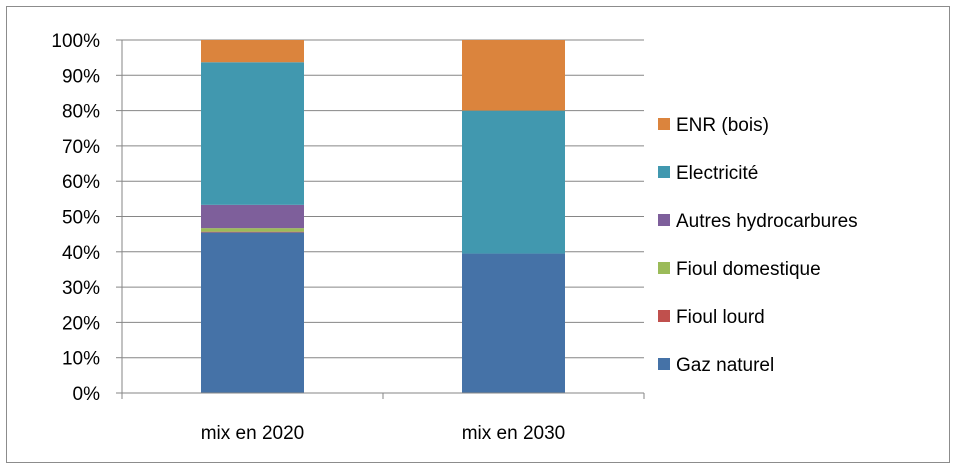 This screenshot has height=470, width=957. Describe the element at coordinates (75, 41) in the screenshot. I see `y-tick-label: 100%` at that location.